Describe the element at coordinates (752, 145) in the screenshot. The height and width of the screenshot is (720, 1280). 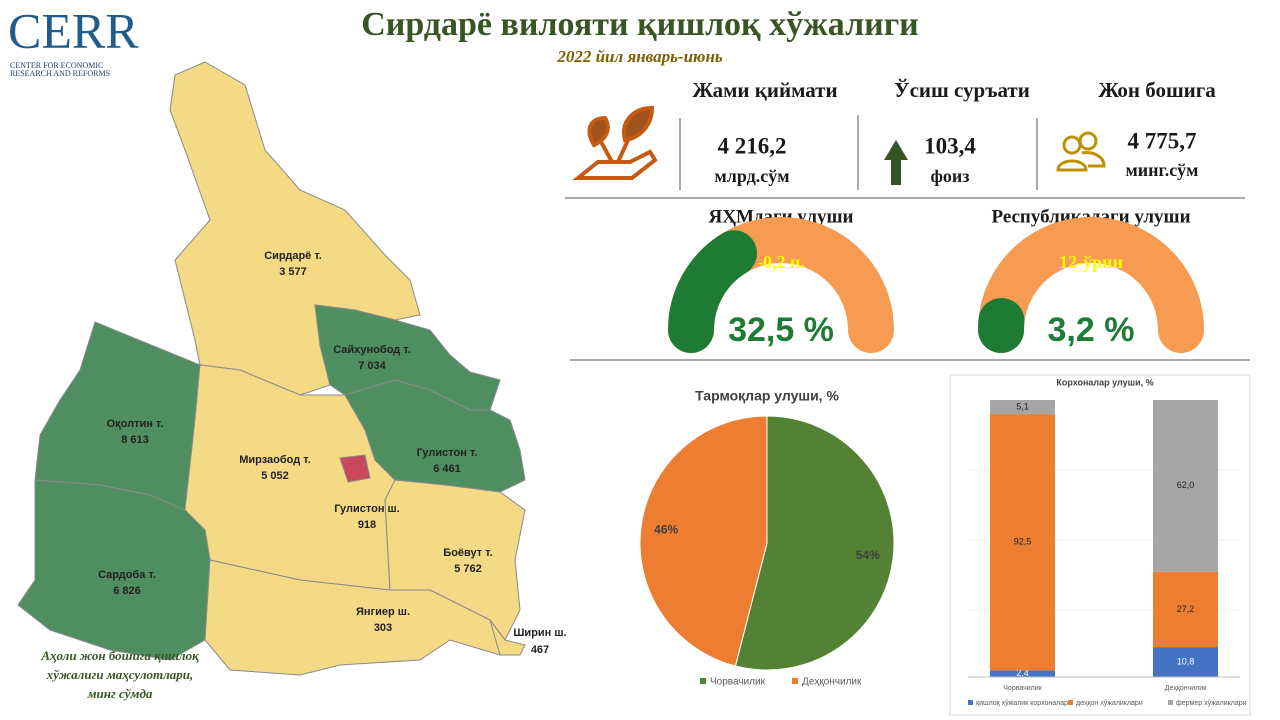
I see `kpi-value: 4 216,2` at that location.